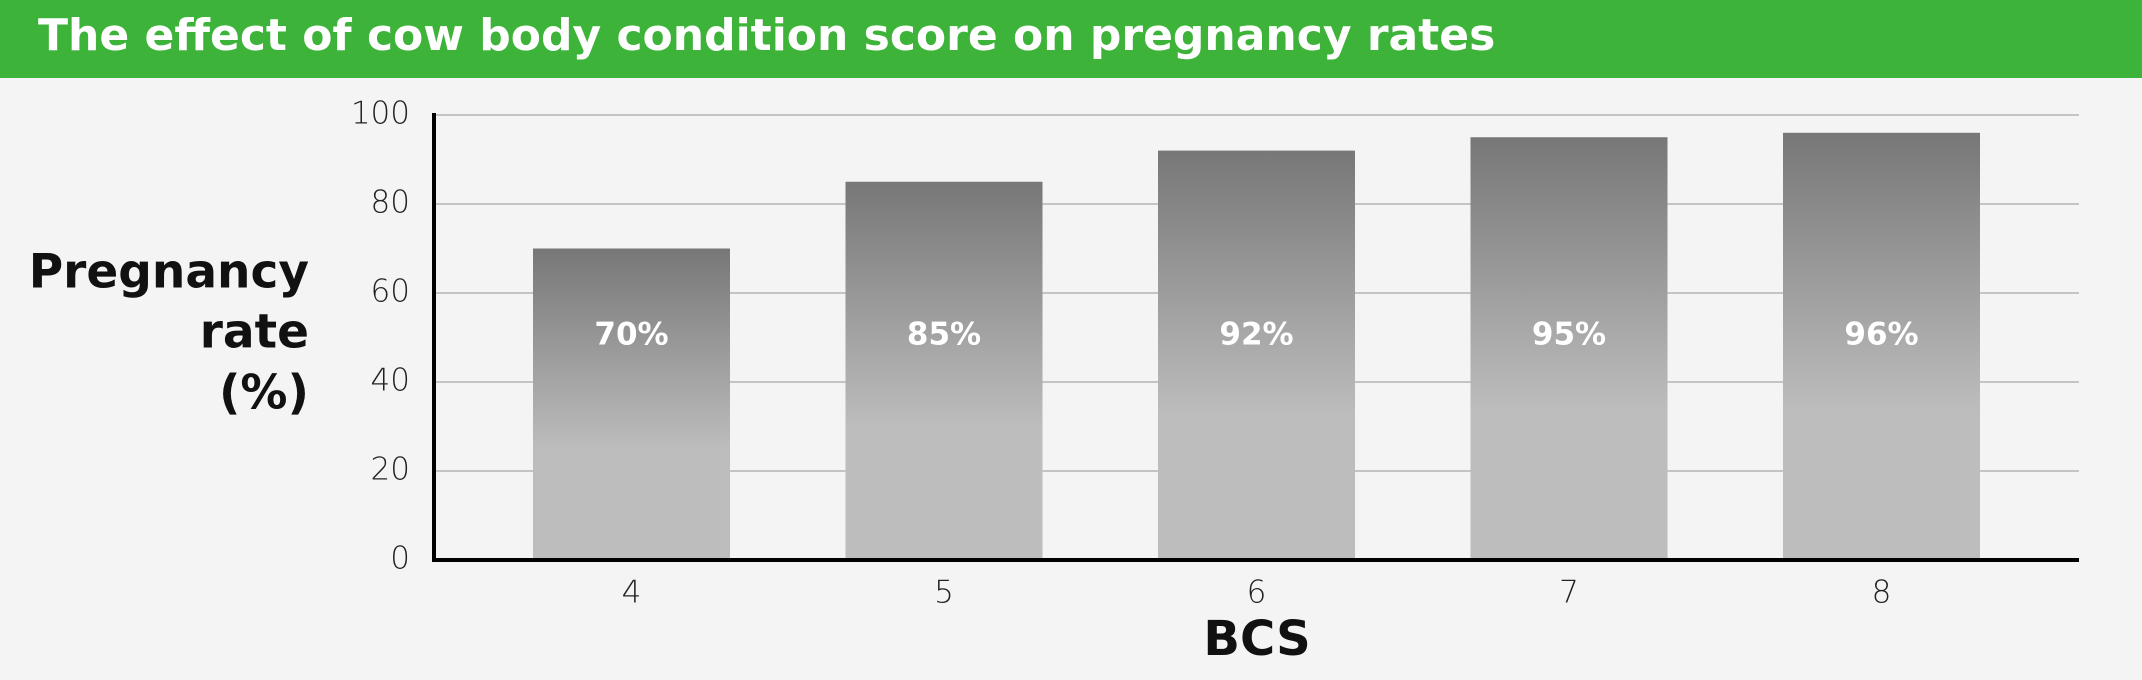 The width and height of the screenshot is (2142, 680). What do you see at coordinates (390, 292) in the screenshot?
I see `y-tick-label: 60` at bounding box center [390, 292].